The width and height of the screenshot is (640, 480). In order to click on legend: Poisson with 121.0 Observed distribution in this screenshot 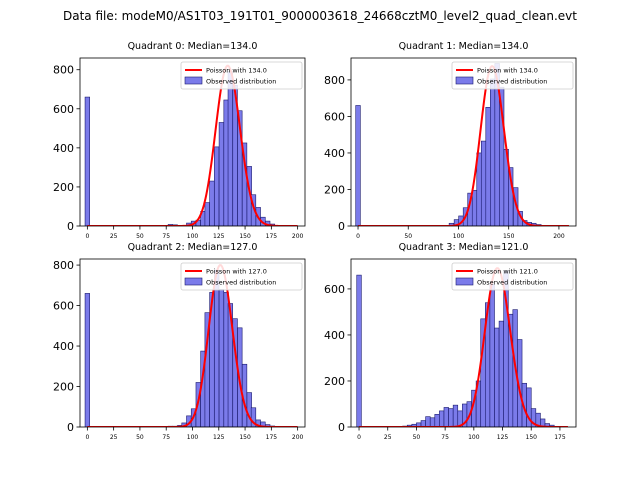, I will do `click(512, 276)`.